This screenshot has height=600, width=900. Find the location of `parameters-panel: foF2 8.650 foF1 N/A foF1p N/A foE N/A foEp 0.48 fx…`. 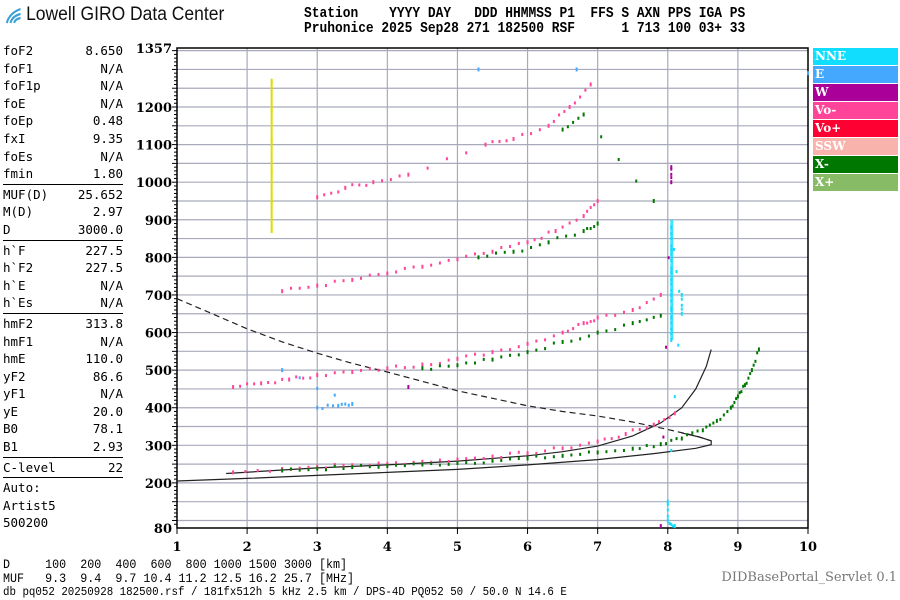

parameters-panel: foF2 8.650 foF1 N/A foF1p N/A foE N/A foEp 0.48 fx… is located at coordinates (63, 287).